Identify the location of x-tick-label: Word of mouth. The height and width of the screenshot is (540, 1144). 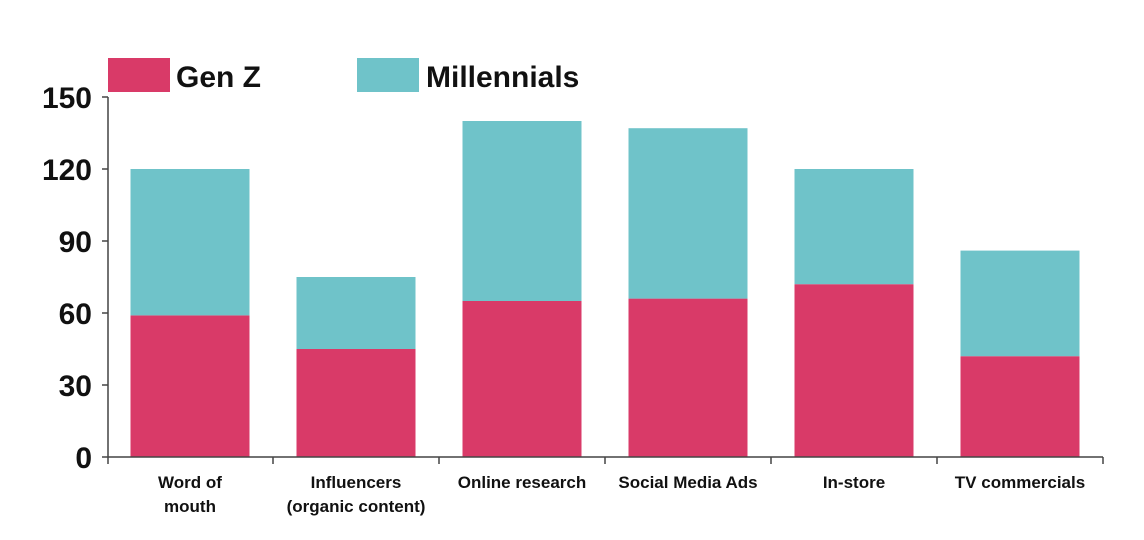
(190, 494).